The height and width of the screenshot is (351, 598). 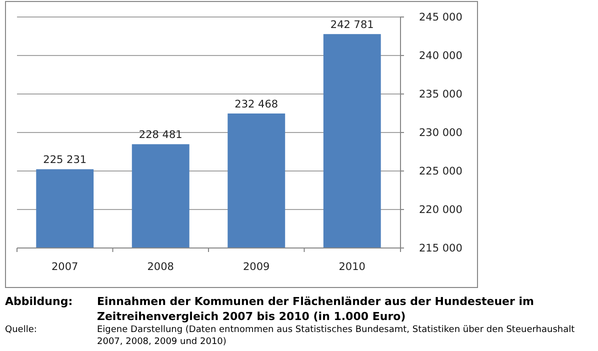 I want to click on y-tick-label: 235 000, so click(x=440, y=94).